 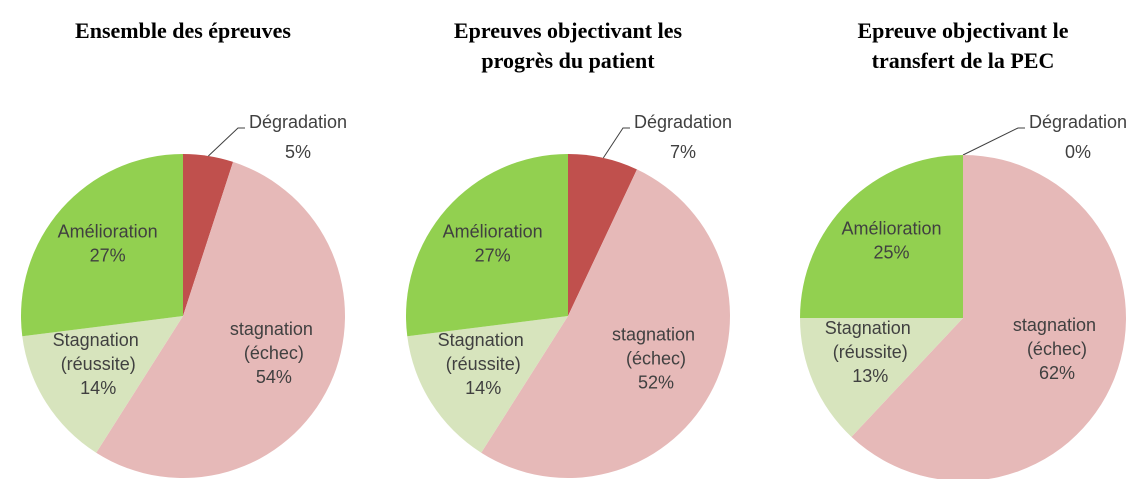 I want to click on slice-value-label: 13%, so click(x=870, y=376).